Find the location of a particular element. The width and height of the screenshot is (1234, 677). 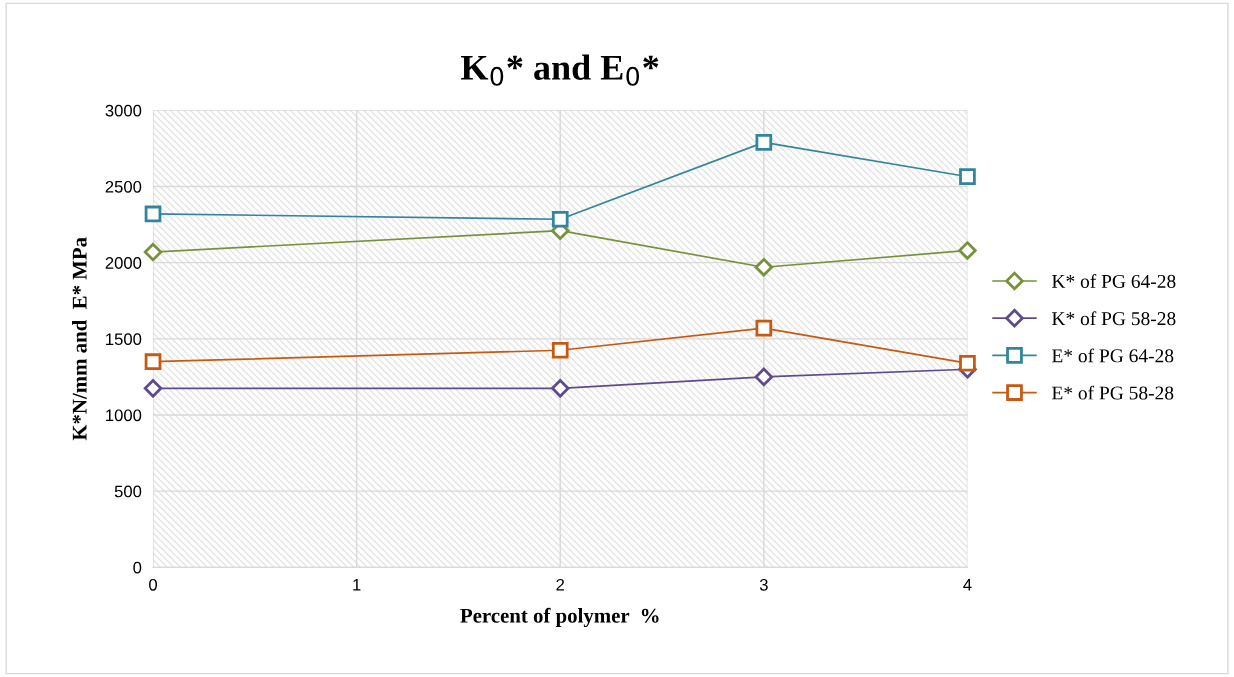

y-tick-label: 2000 is located at coordinates (123, 263).